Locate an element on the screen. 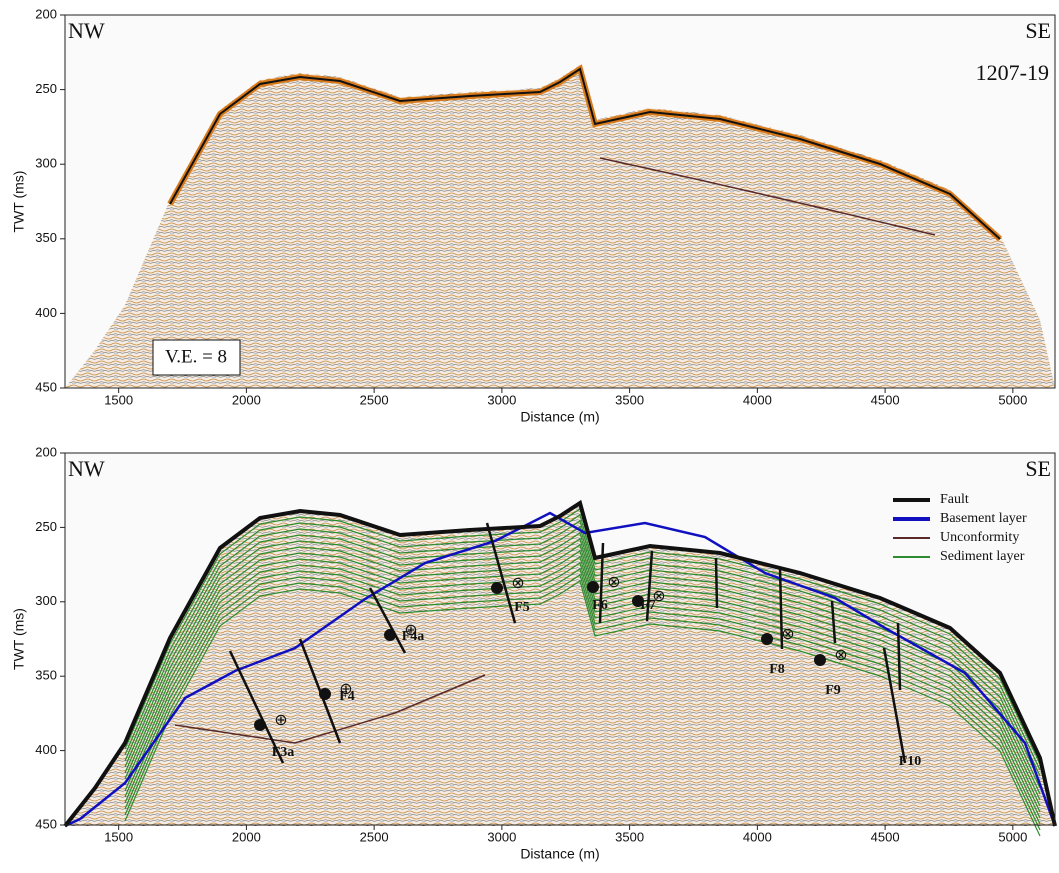 The width and height of the screenshot is (1059, 873). fault-label: F9 is located at coordinates (833, 690).